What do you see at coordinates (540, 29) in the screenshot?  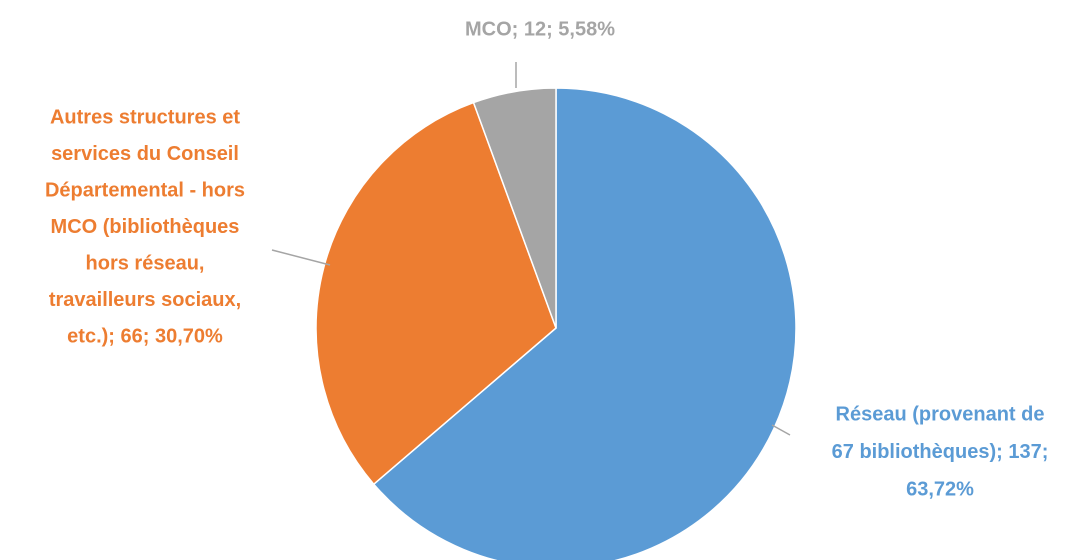 I see `data-label: MCO; 12; 5,58%` at bounding box center [540, 29].